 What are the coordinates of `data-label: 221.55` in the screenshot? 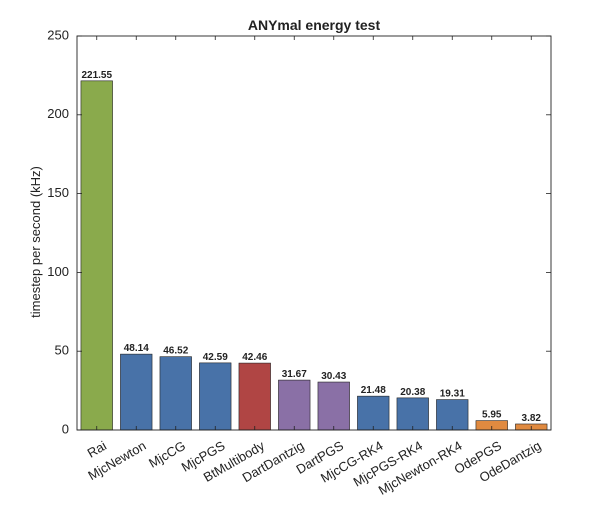 It's located at (96, 75).